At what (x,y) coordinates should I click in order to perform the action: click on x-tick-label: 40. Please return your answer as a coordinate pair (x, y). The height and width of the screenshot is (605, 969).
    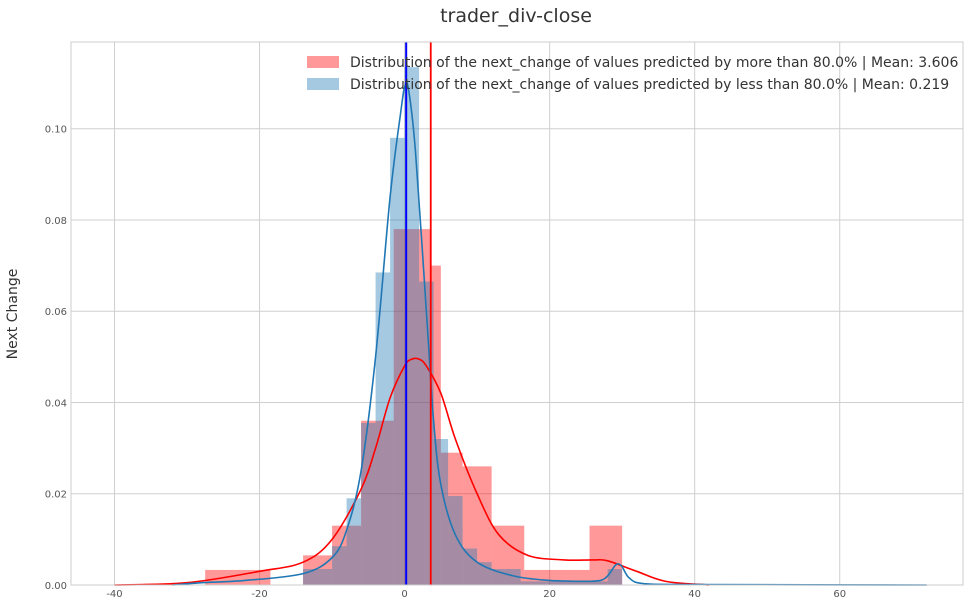
    Looking at the image, I should click on (694, 594).